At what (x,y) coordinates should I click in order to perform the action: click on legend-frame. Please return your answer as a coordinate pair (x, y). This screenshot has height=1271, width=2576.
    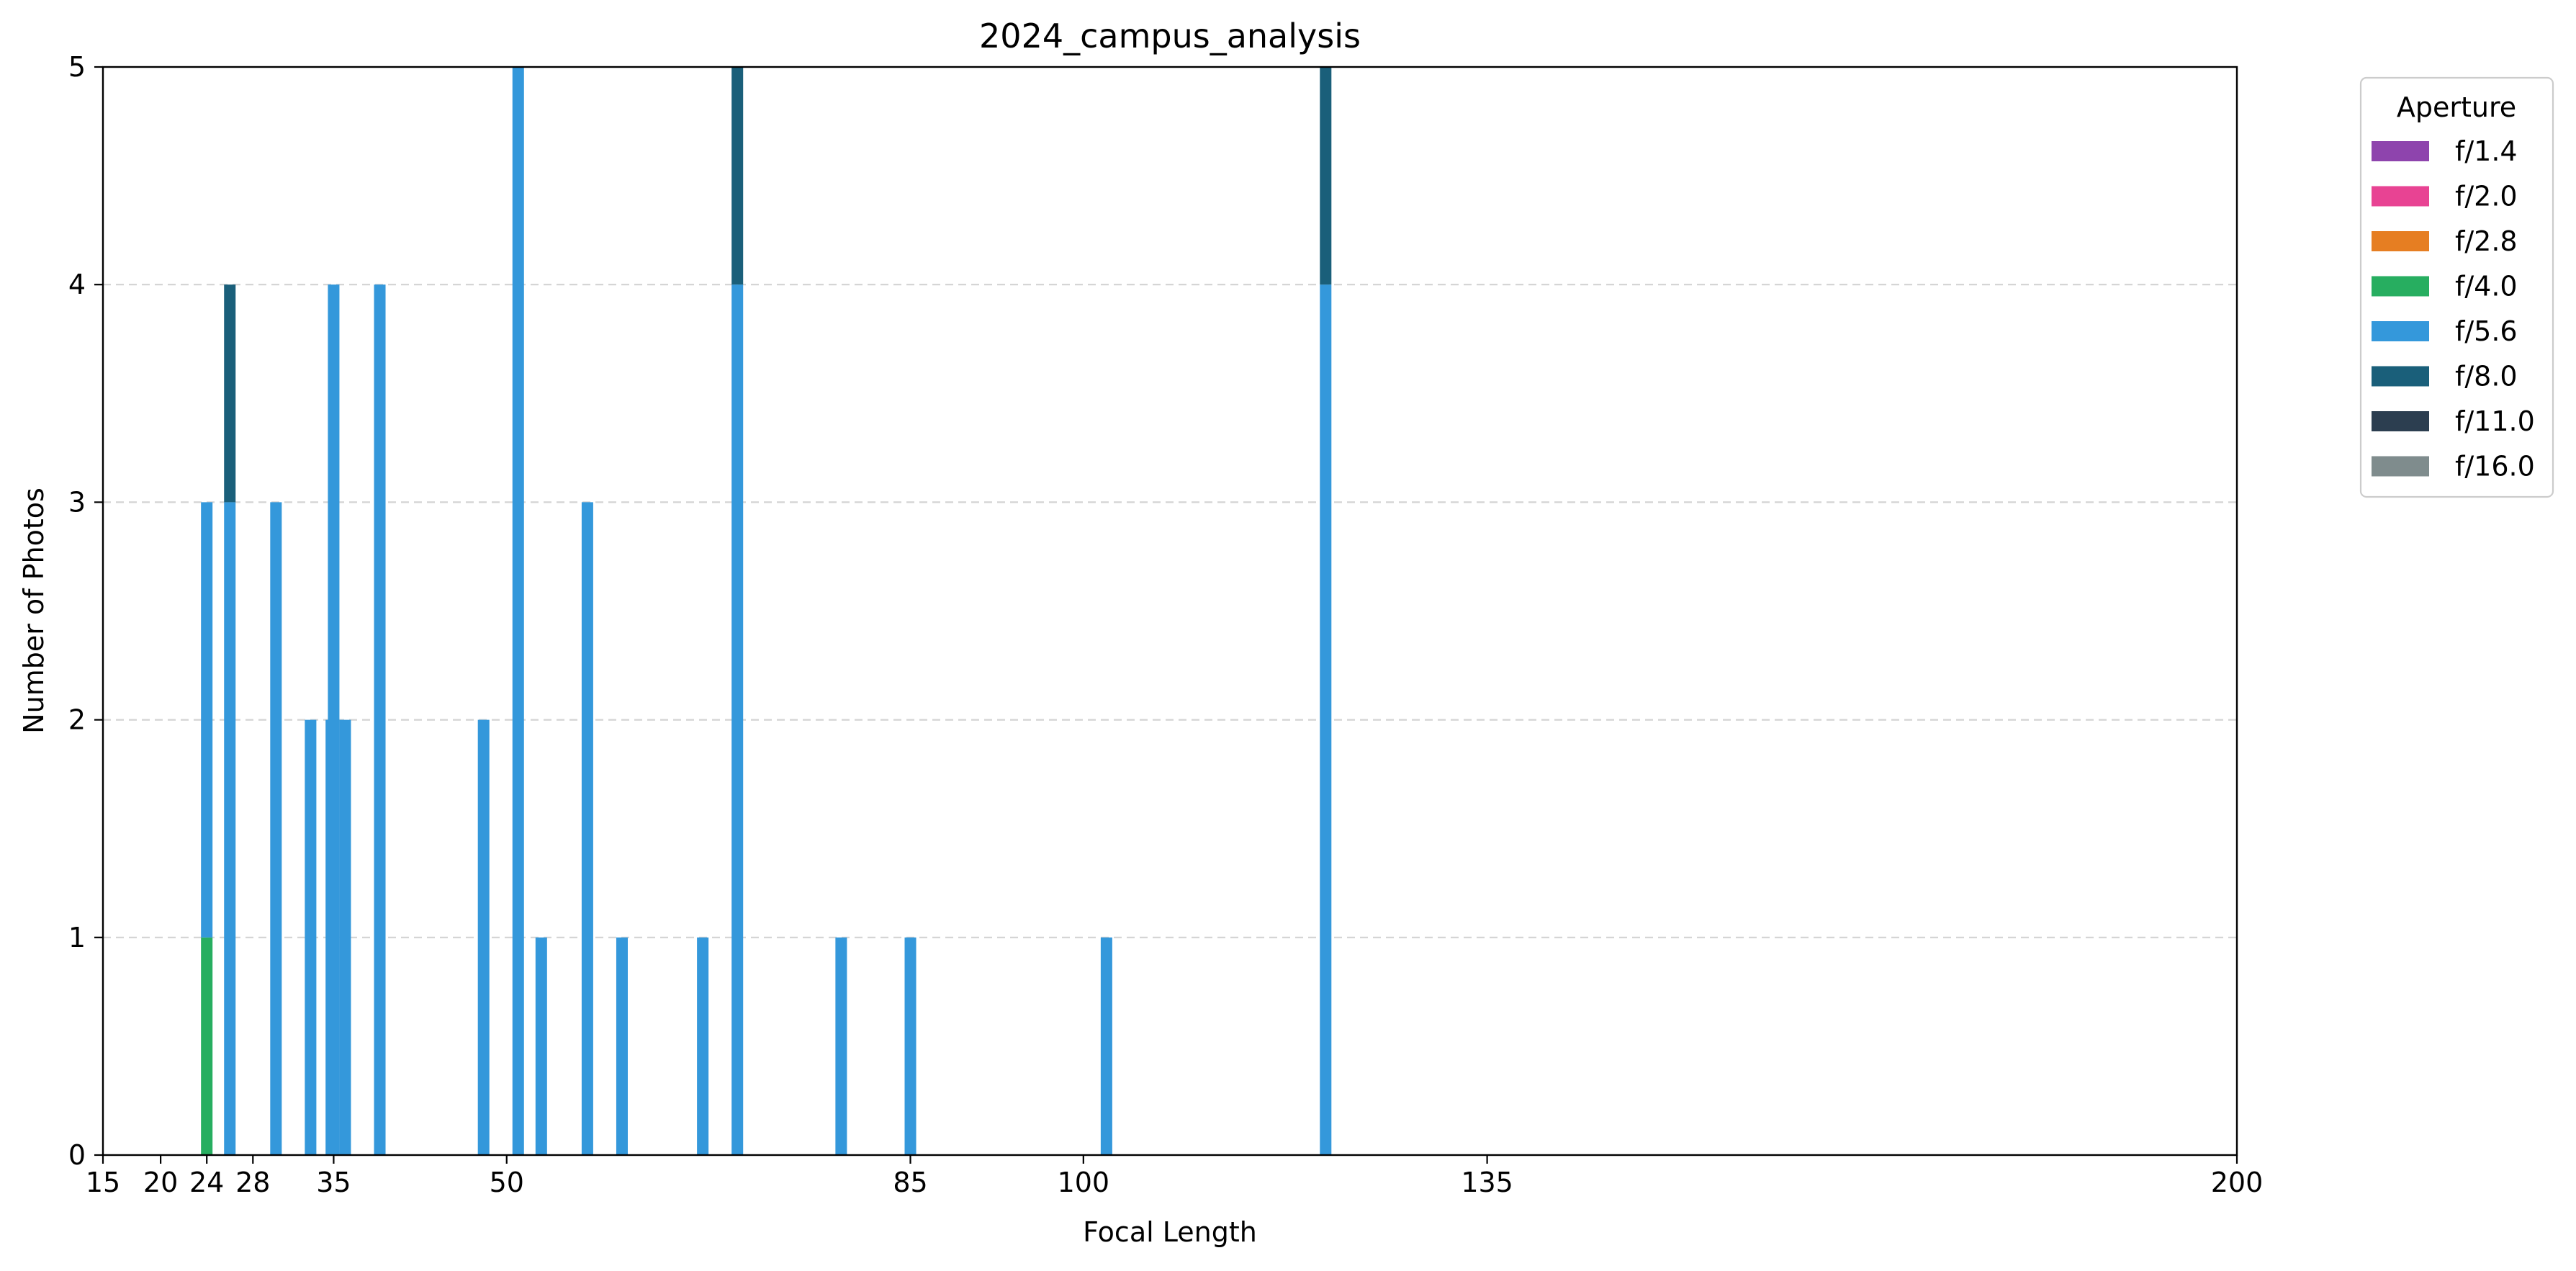
    Looking at the image, I should click on (2456, 287).